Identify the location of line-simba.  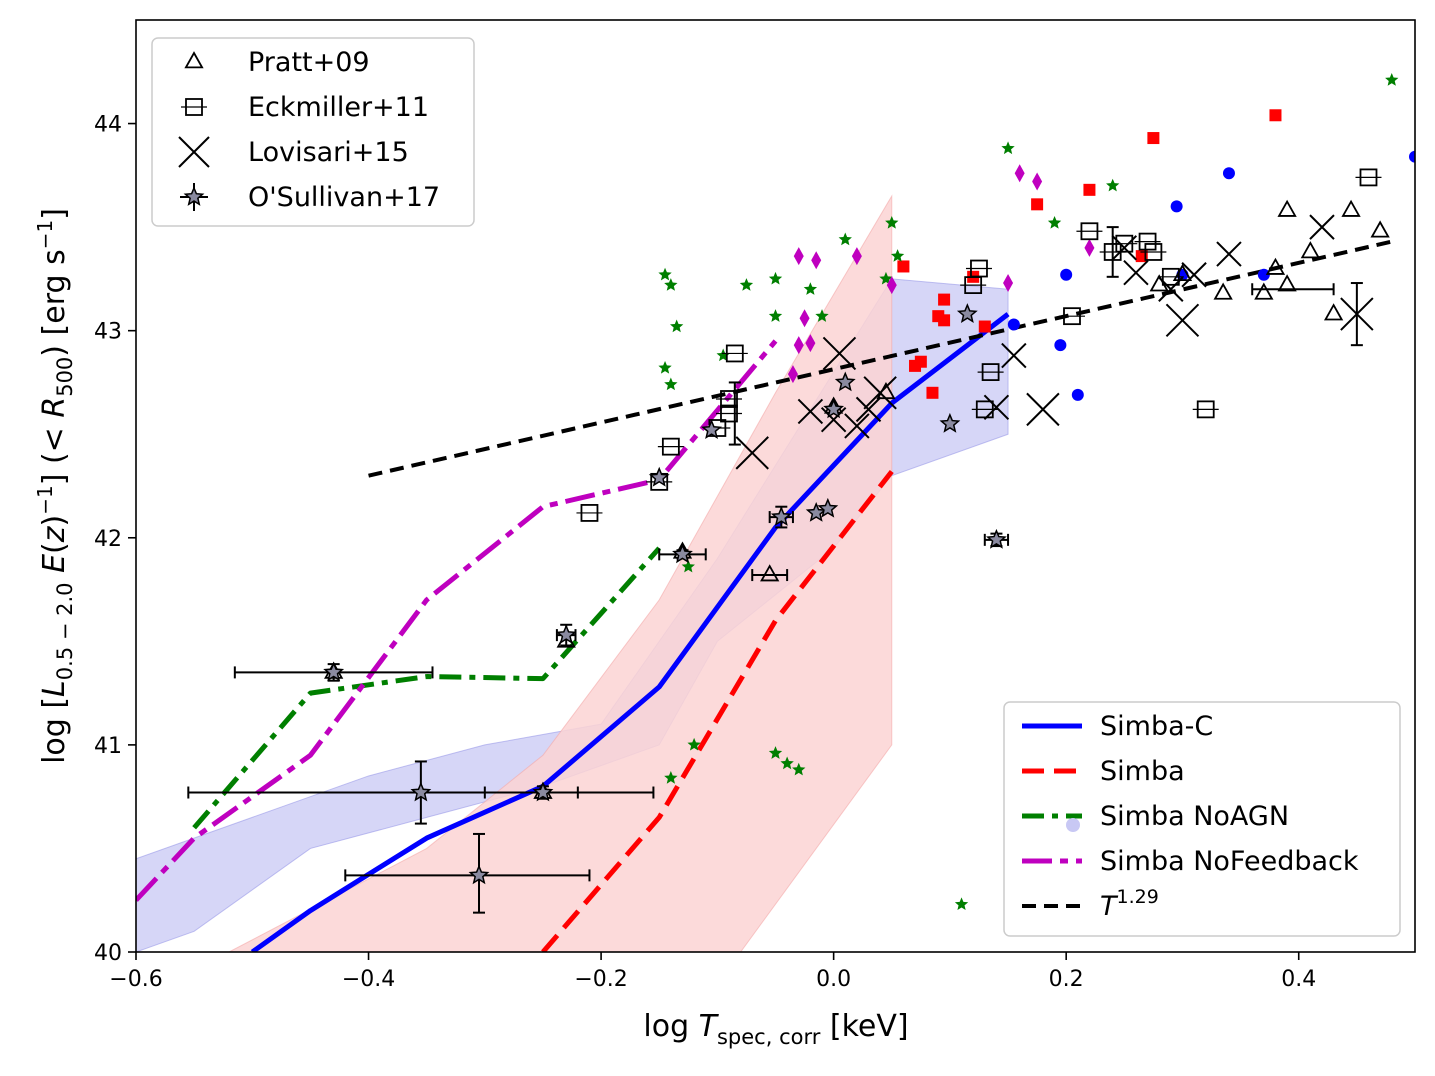
(717, 710).